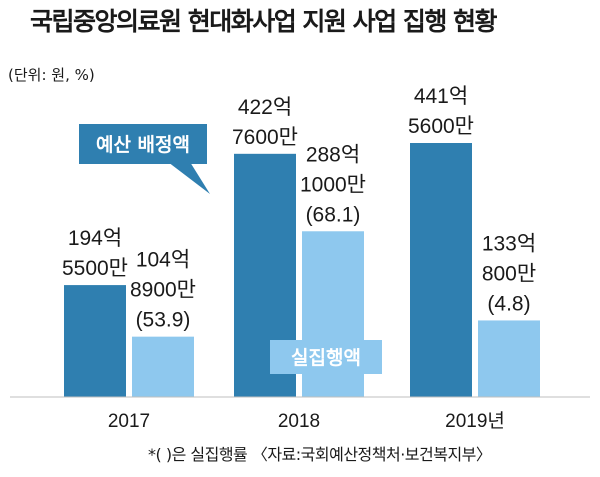  I want to click on x-tick-labels: 2017 2018 2019년, so click(306, 421).